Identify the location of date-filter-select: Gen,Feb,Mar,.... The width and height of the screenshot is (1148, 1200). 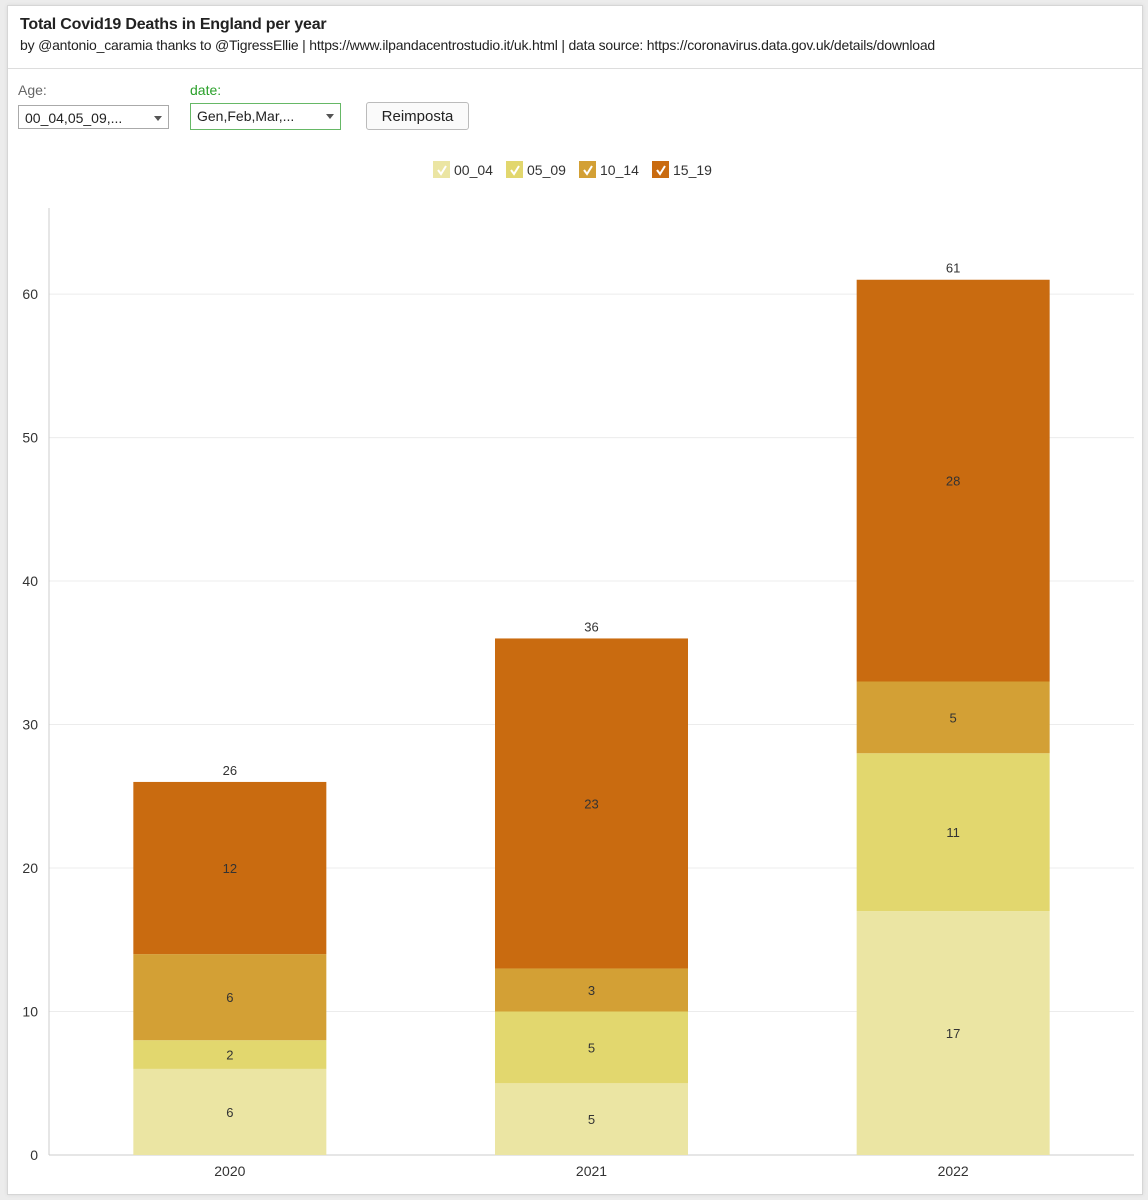
(265, 116).